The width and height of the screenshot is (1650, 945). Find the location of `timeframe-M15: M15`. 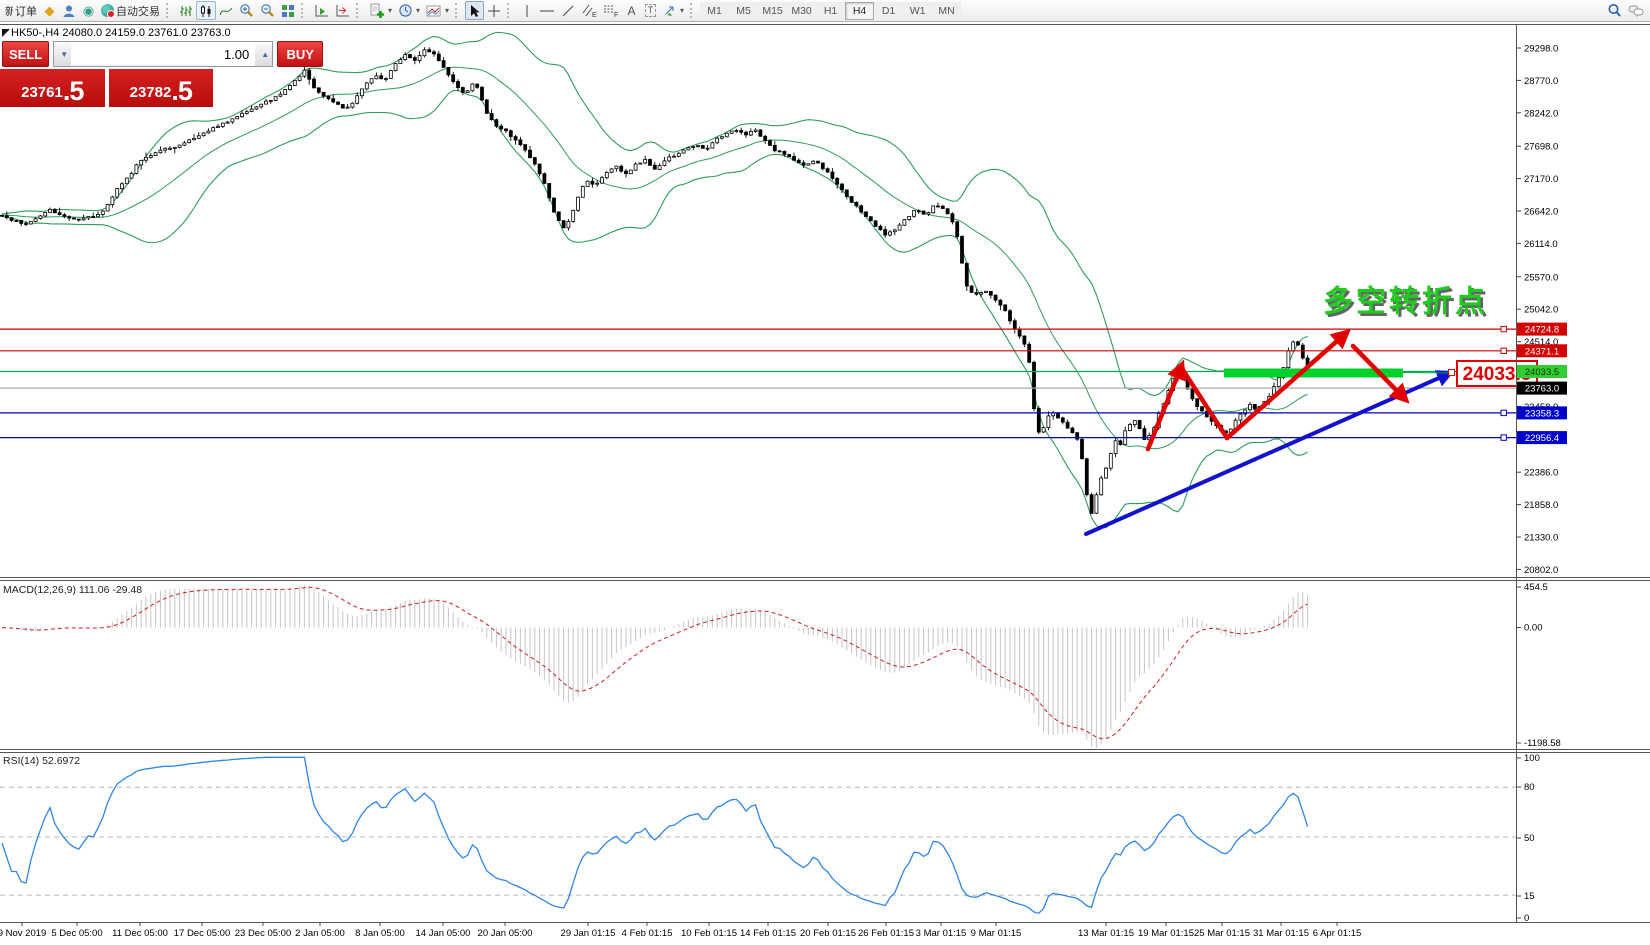

timeframe-M15: M15 is located at coordinates (773, 10).